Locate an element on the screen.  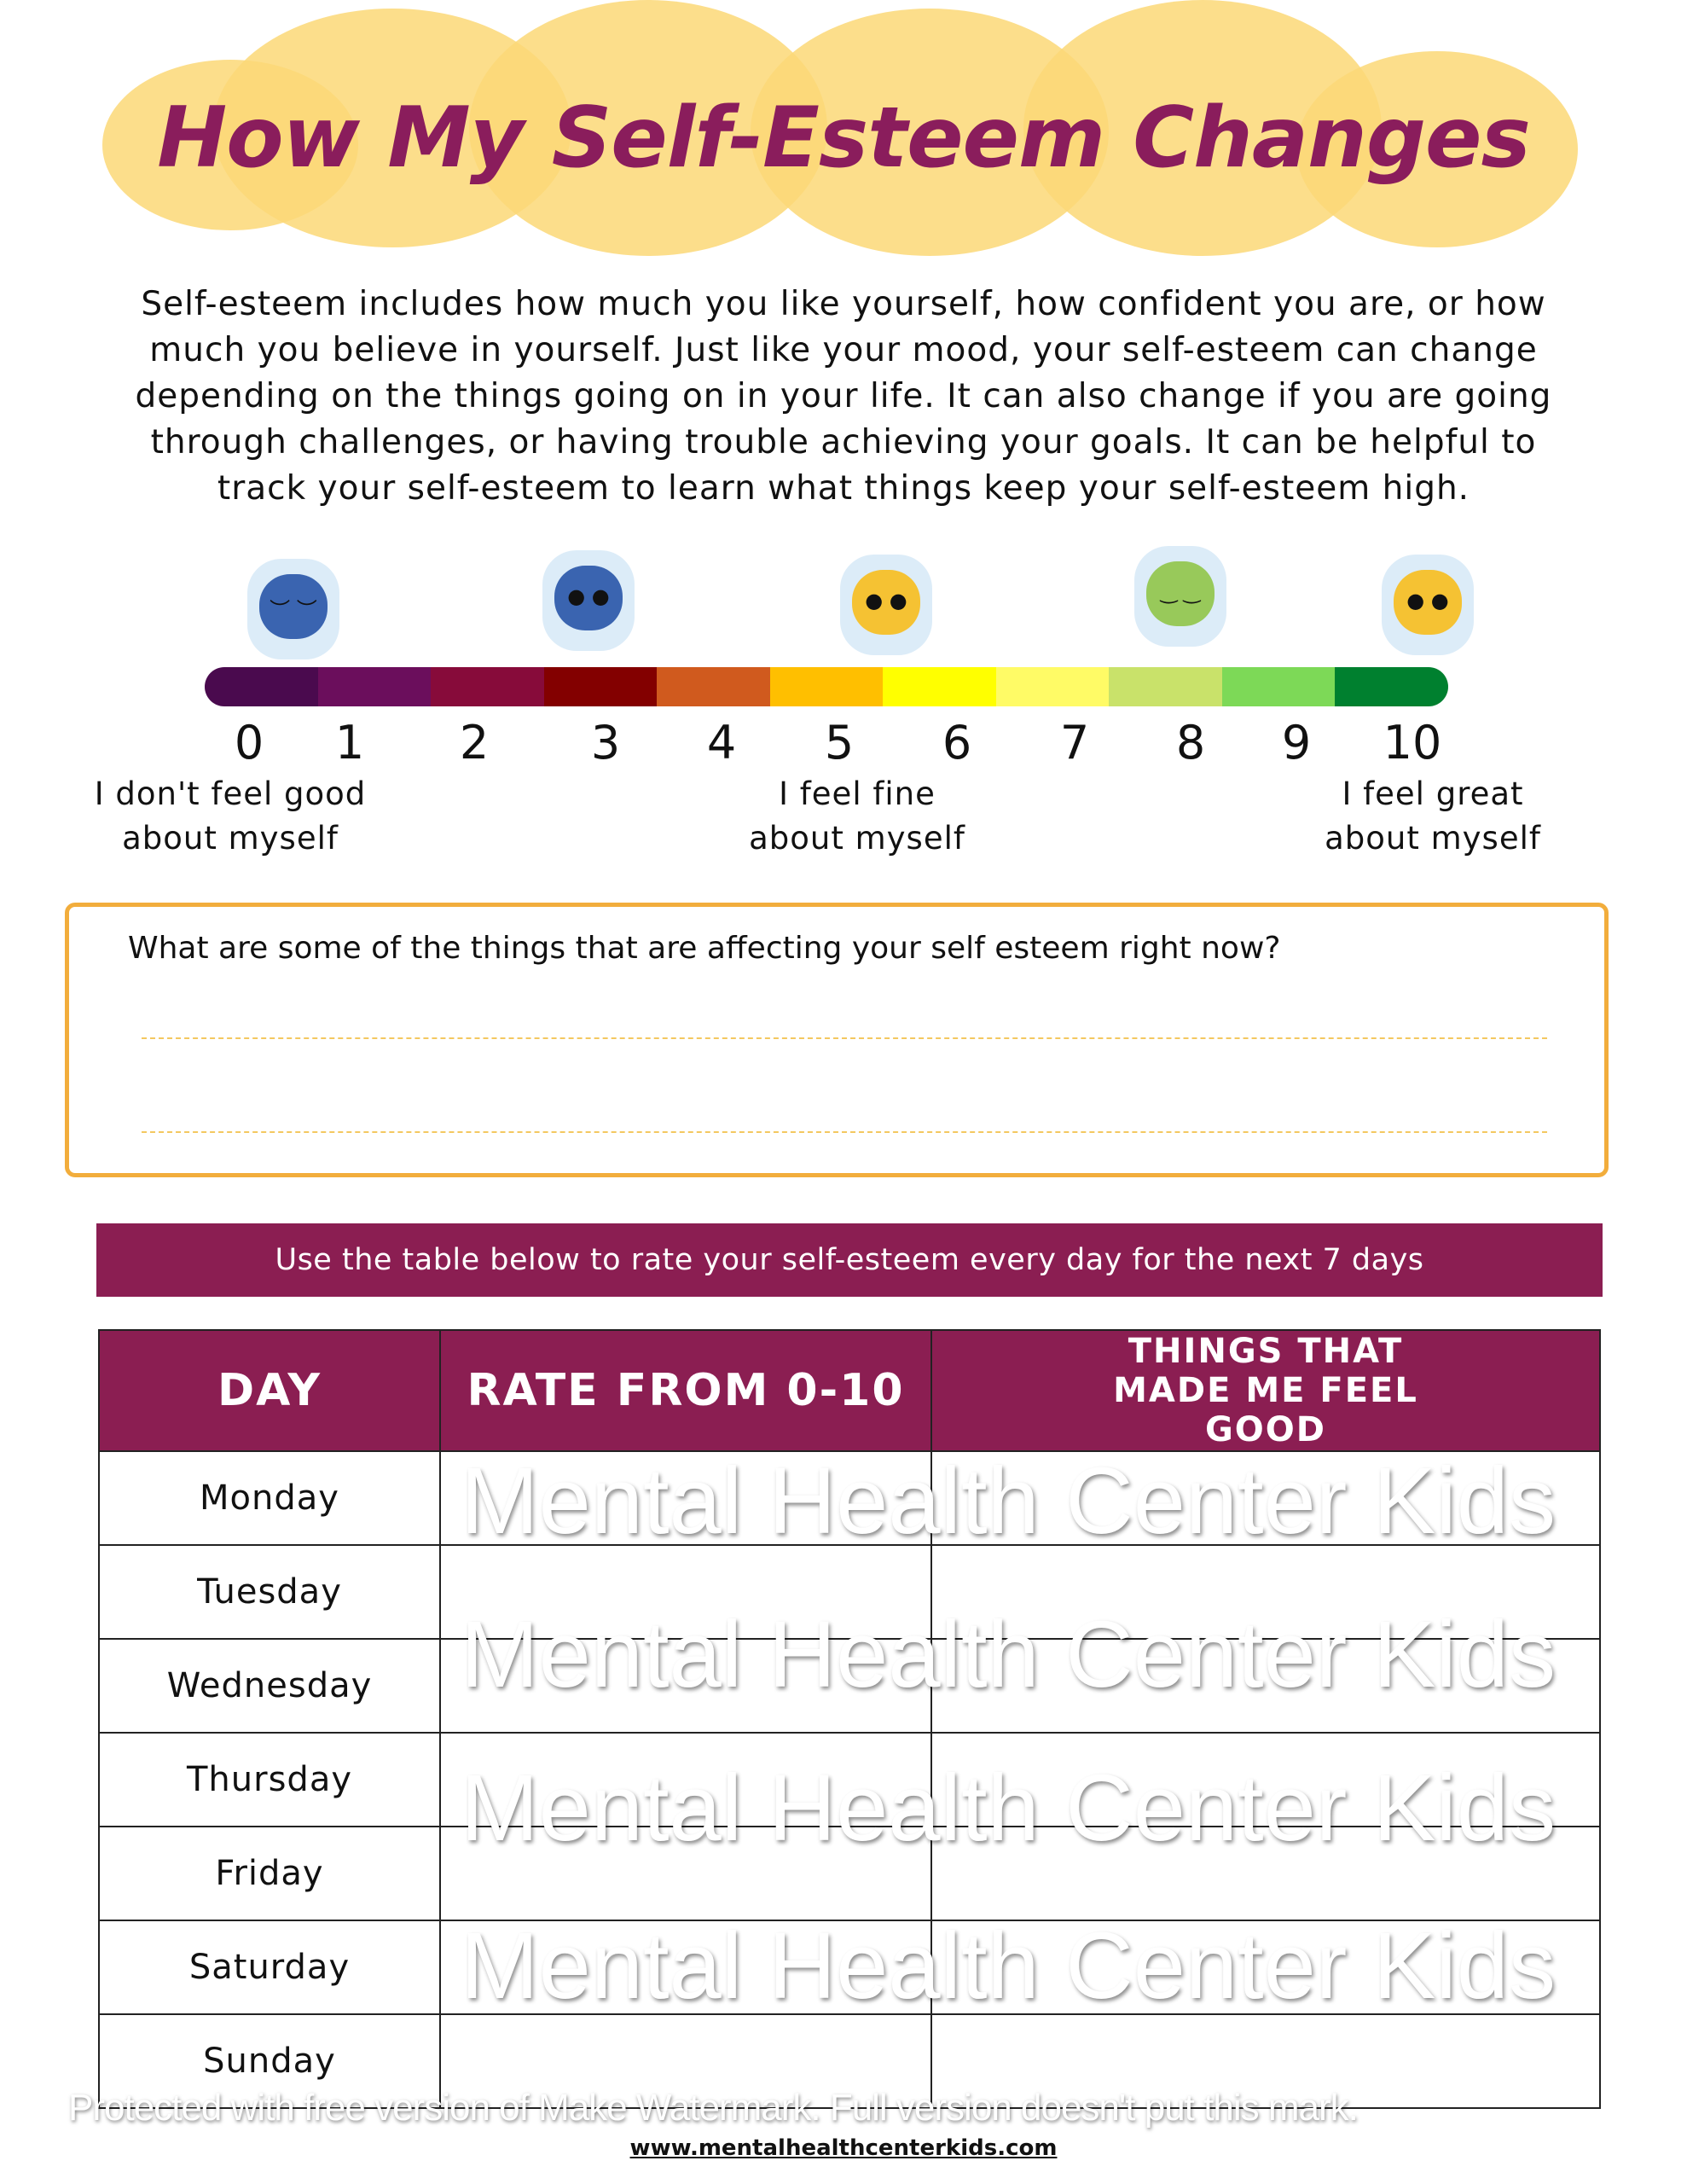
table-row: Thursday is located at coordinates (849, 1780).